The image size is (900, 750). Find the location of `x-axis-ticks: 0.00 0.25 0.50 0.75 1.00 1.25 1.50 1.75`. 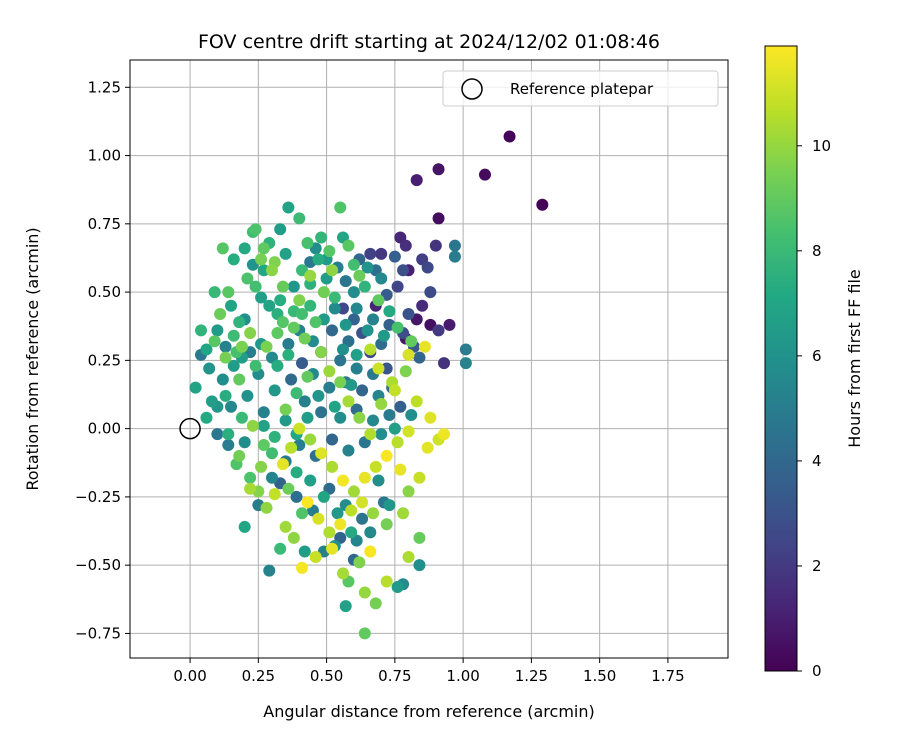

x-axis-ticks: 0.00 0.25 0.50 0.75 1.00 1.25 1.50 1.75 is located at coordinates (428, 671).